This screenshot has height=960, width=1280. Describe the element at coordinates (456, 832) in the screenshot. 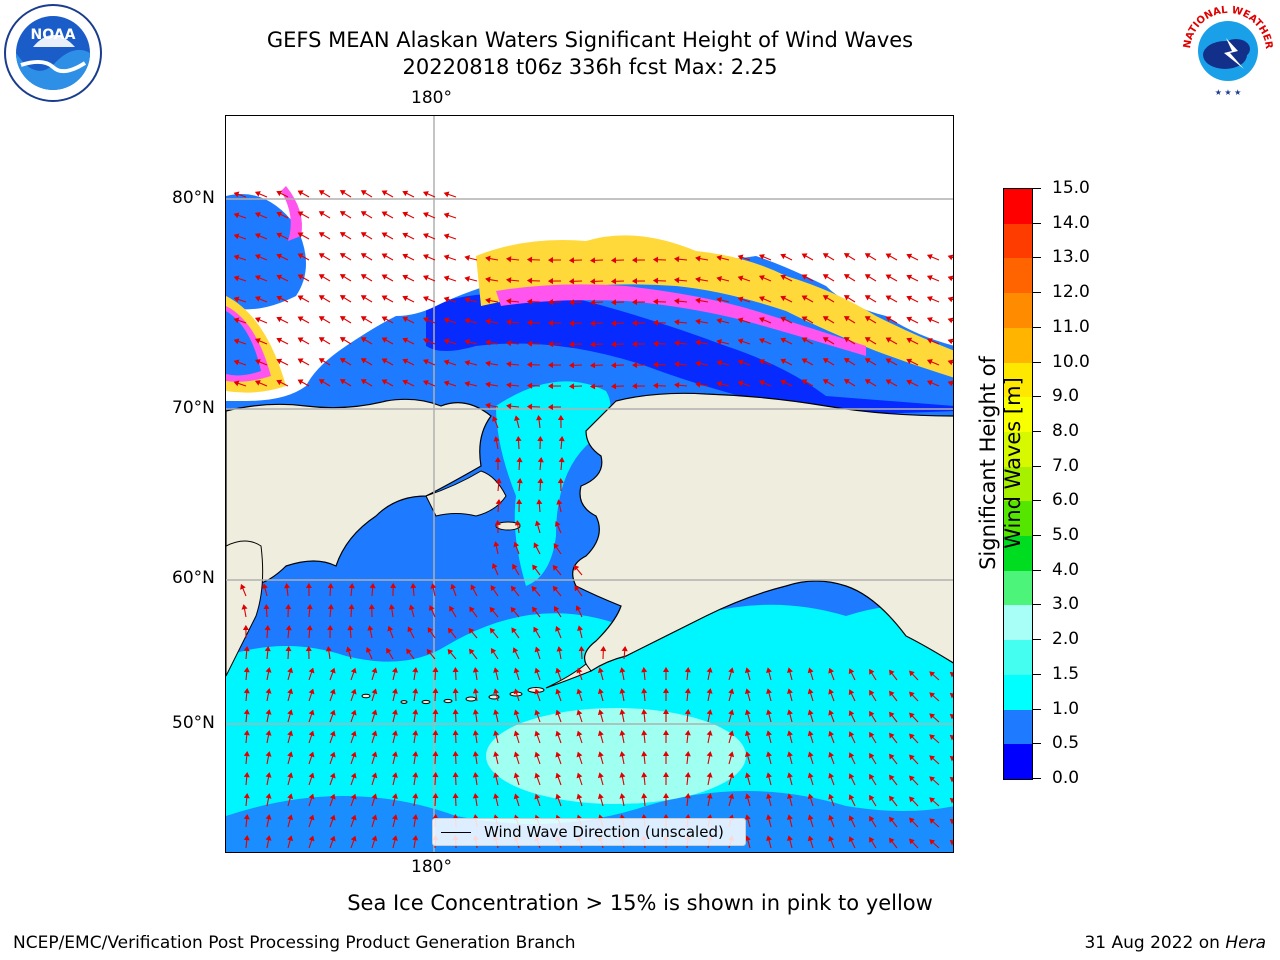

I see `legend-line-sample` at that location.